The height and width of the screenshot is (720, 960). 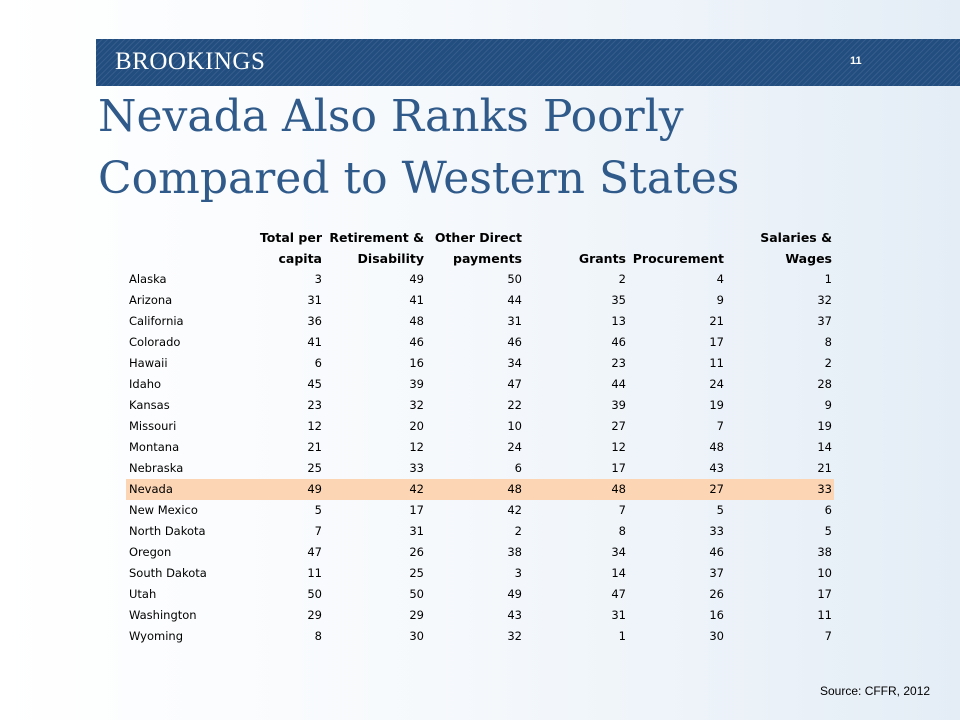 I want to click on rank-cell: 21, so click(x=824, y=468).